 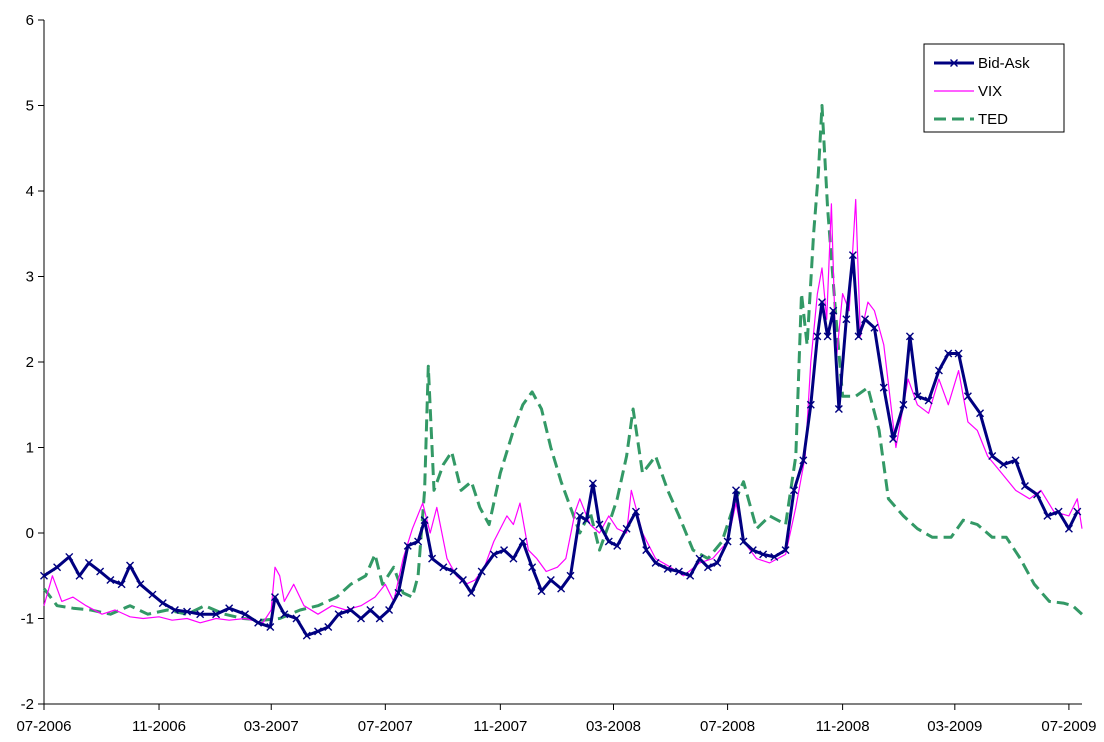 I want to click on y-tick-label: 3, so click(x=30, y=277).